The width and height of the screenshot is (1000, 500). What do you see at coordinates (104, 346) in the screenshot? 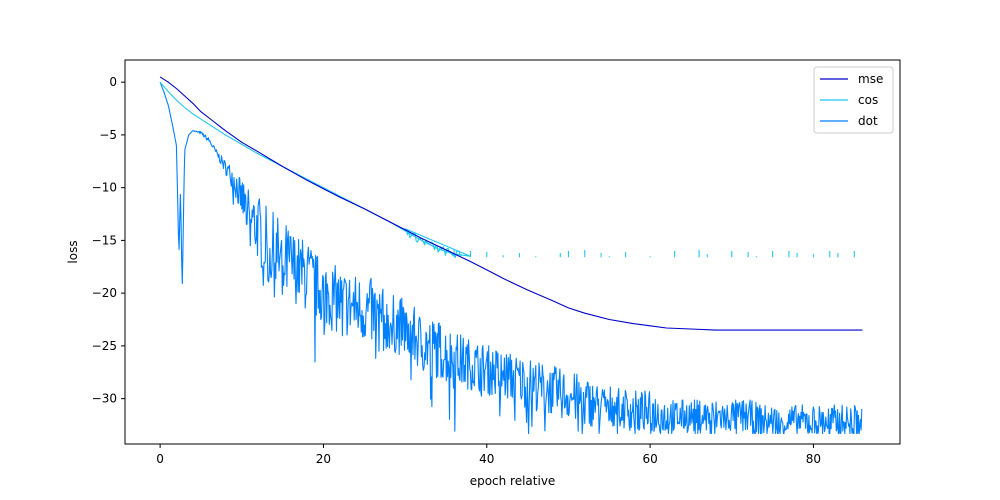
I see `y-tick-label: −25` at bounding box center [104, 346].